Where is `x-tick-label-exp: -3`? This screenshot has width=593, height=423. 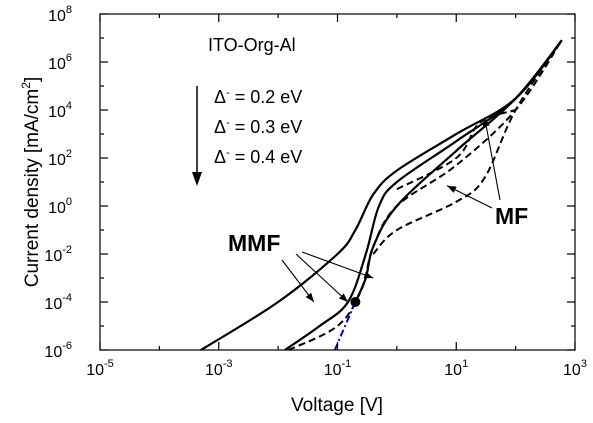
x-tick-label-exp: -3 is located at coordinates (228, 364).